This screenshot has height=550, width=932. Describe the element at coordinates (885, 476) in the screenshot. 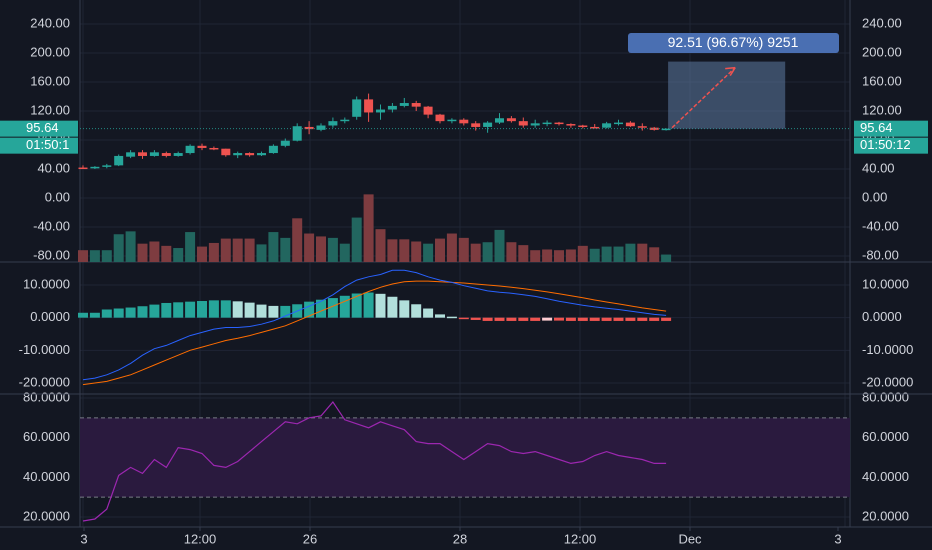

I see `axis-tick-right: 40.0000` at that location.